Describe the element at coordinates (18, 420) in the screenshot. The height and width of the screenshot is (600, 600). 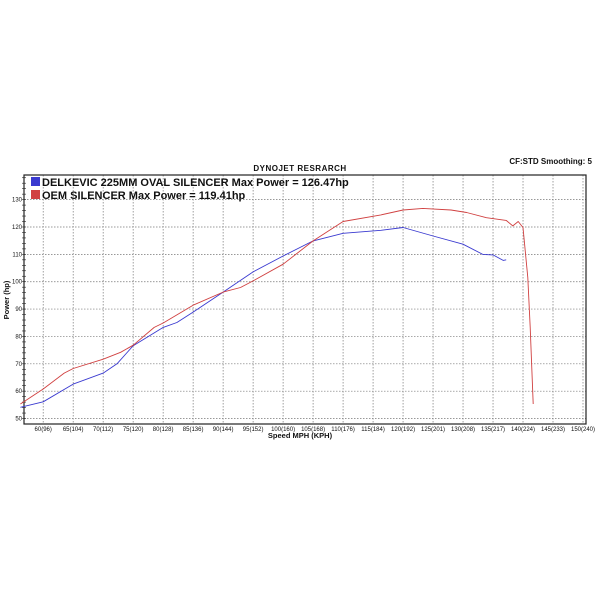
I see `y-tick-label: 50` at that location.